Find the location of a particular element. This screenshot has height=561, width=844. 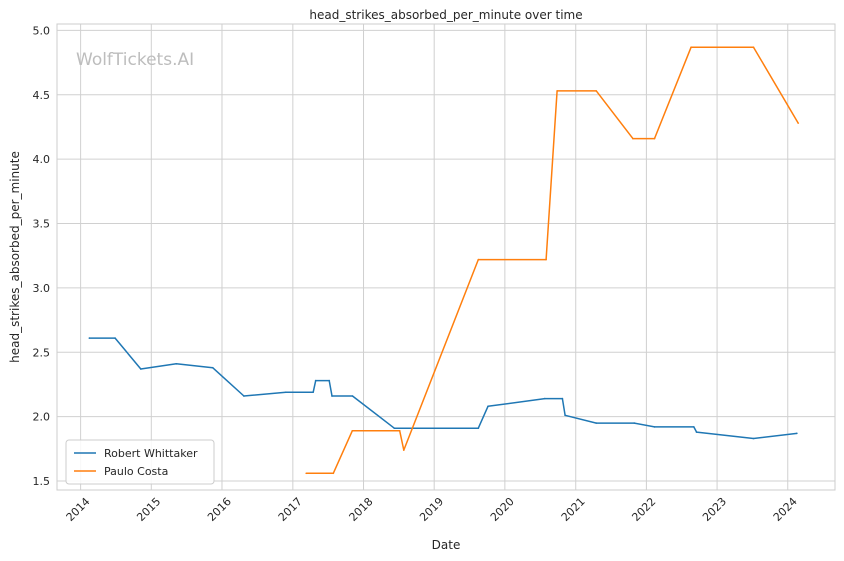

x-tick-label: 2024 is located at coordinates (785, 509).